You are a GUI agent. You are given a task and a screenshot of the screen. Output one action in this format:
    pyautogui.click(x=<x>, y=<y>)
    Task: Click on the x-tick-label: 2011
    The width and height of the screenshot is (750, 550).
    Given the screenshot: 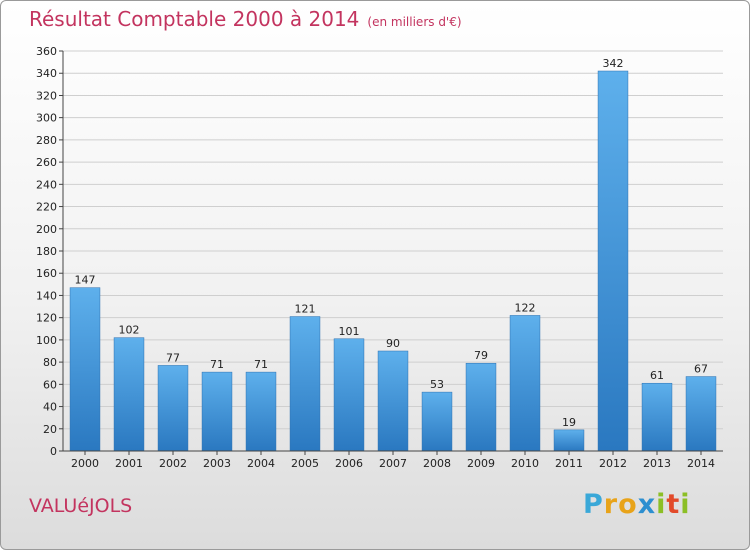 What is the action you would take?
    pyautogui.click(x=569, y=463)
    